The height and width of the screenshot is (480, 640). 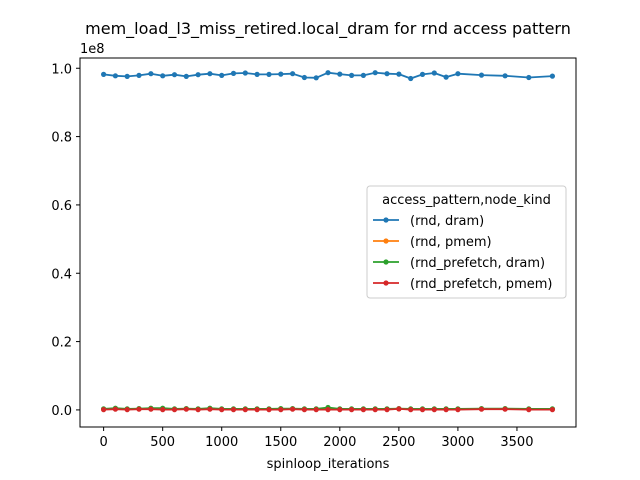 What do you see at coordinates (339, 442) in the screenshot?
I see `x-tick-label: 2000` at bounding box center [339, 442].